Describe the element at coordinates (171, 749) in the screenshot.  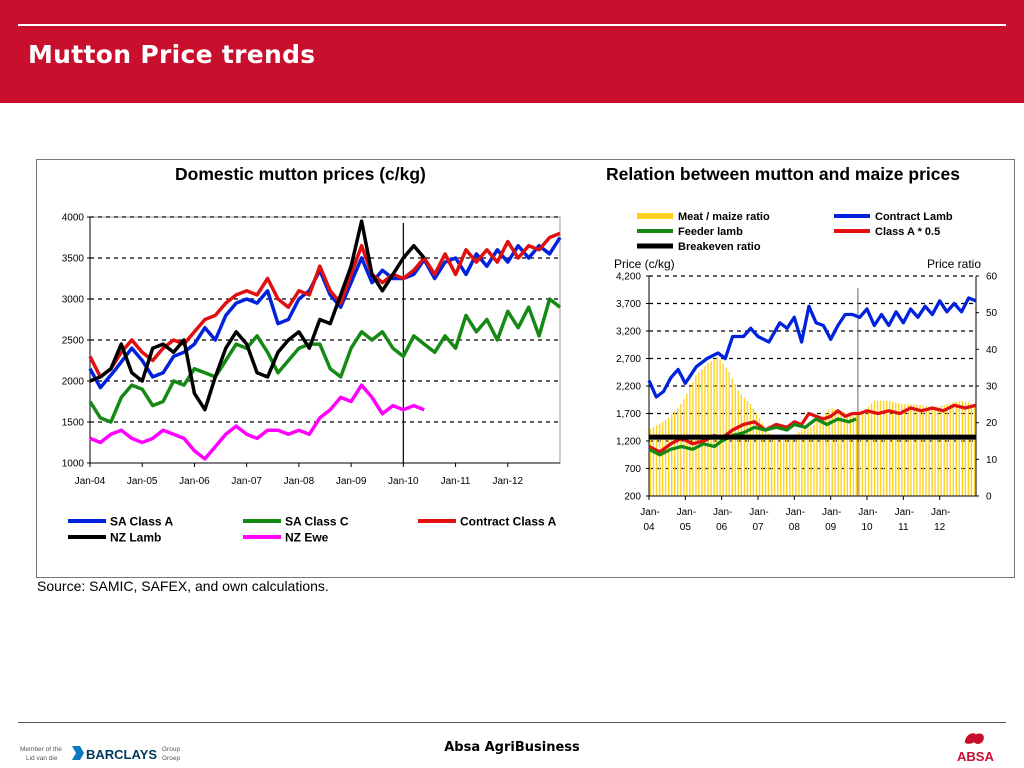
I see `group-line-1: Group` at that location.